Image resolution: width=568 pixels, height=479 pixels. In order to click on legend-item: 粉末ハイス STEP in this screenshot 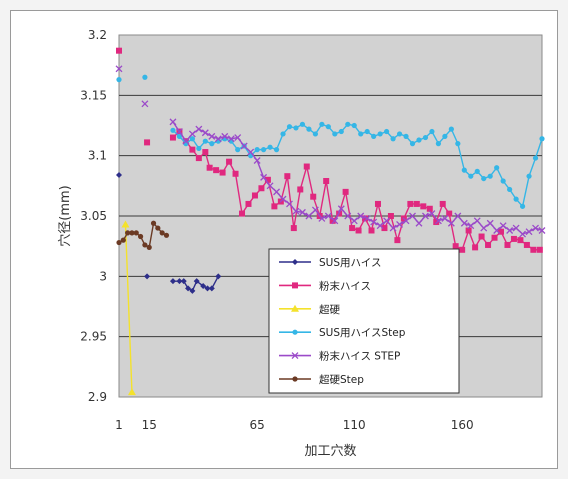, I will do `click(339, 356)`.